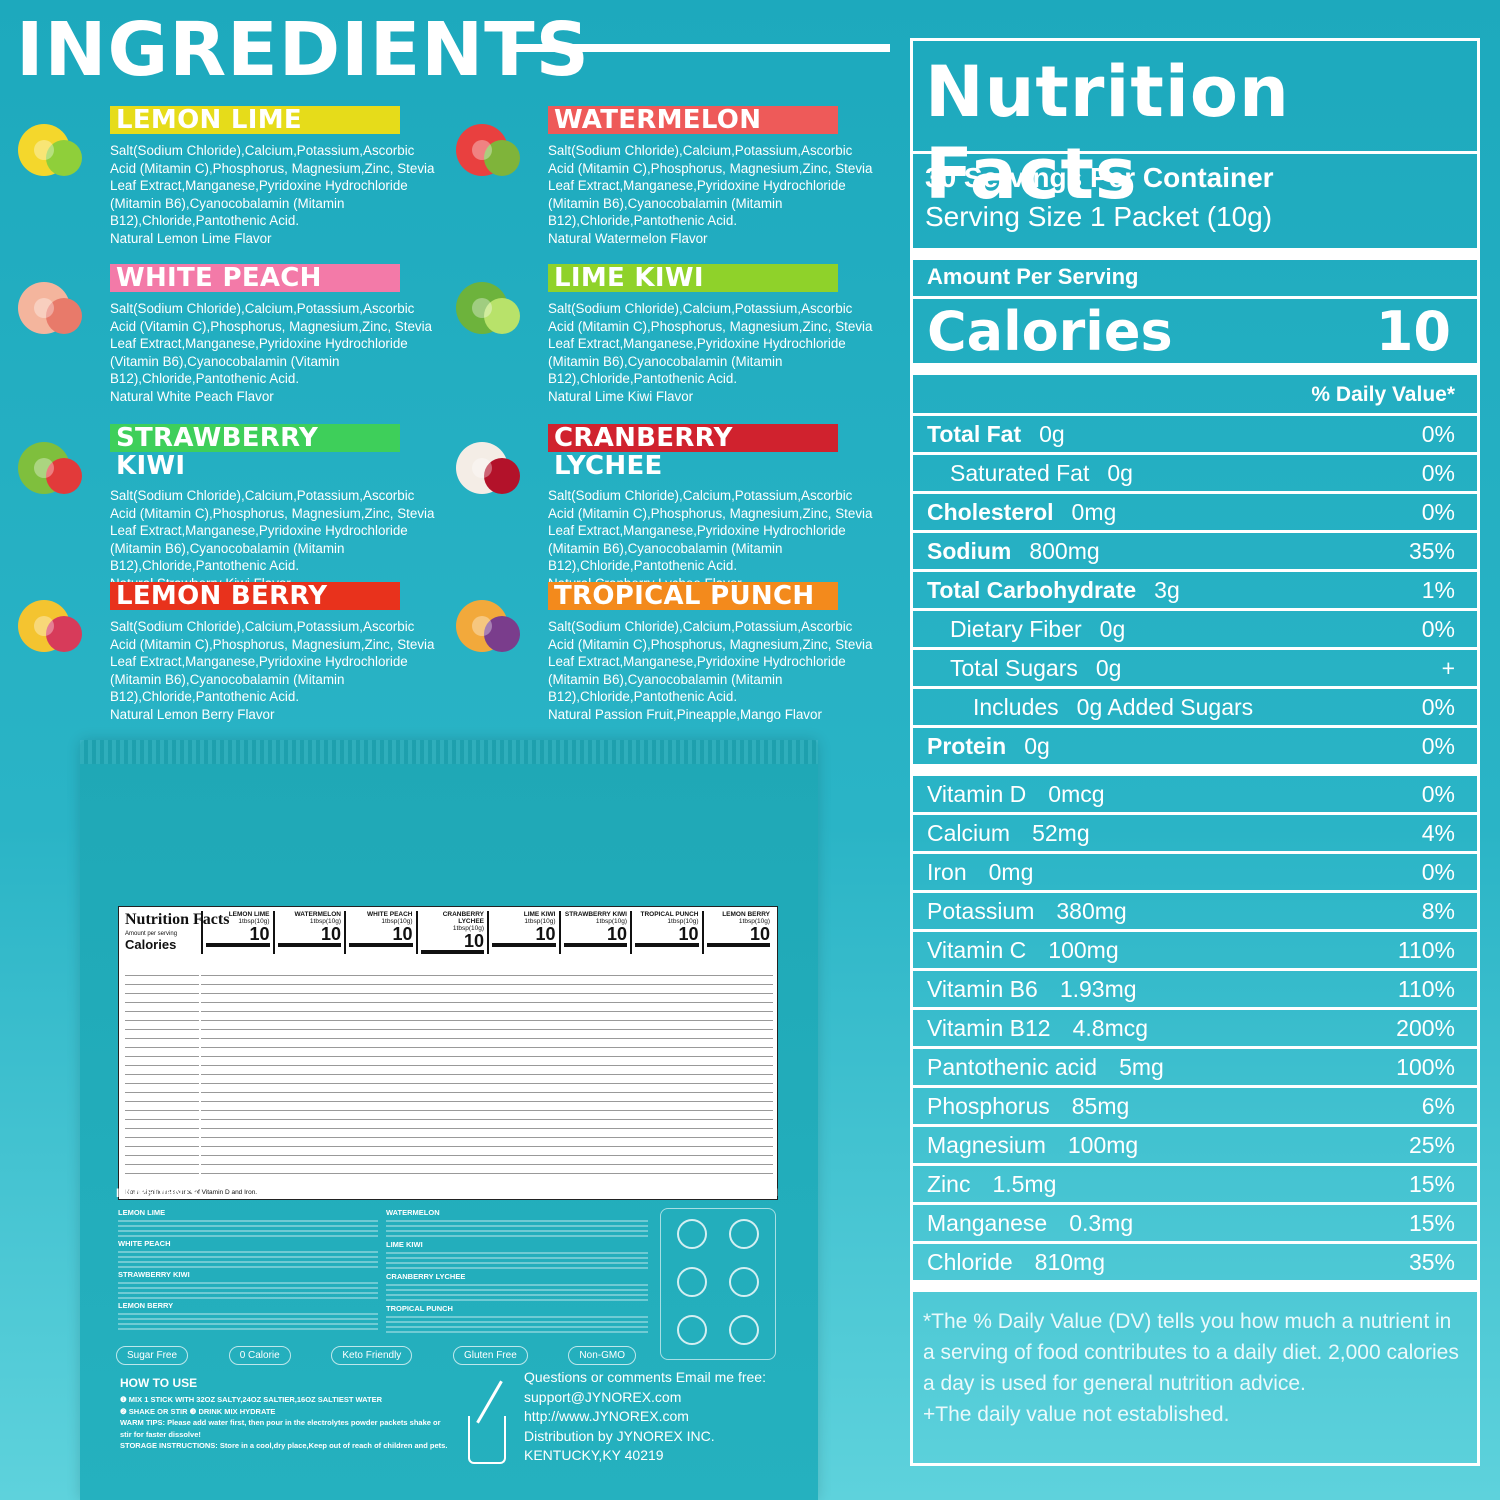 The width and height of the screenshot is (1500, 1500). I want to click on vitamin-name-amount: Phosphorus 85mg, so click(1028, 1106).